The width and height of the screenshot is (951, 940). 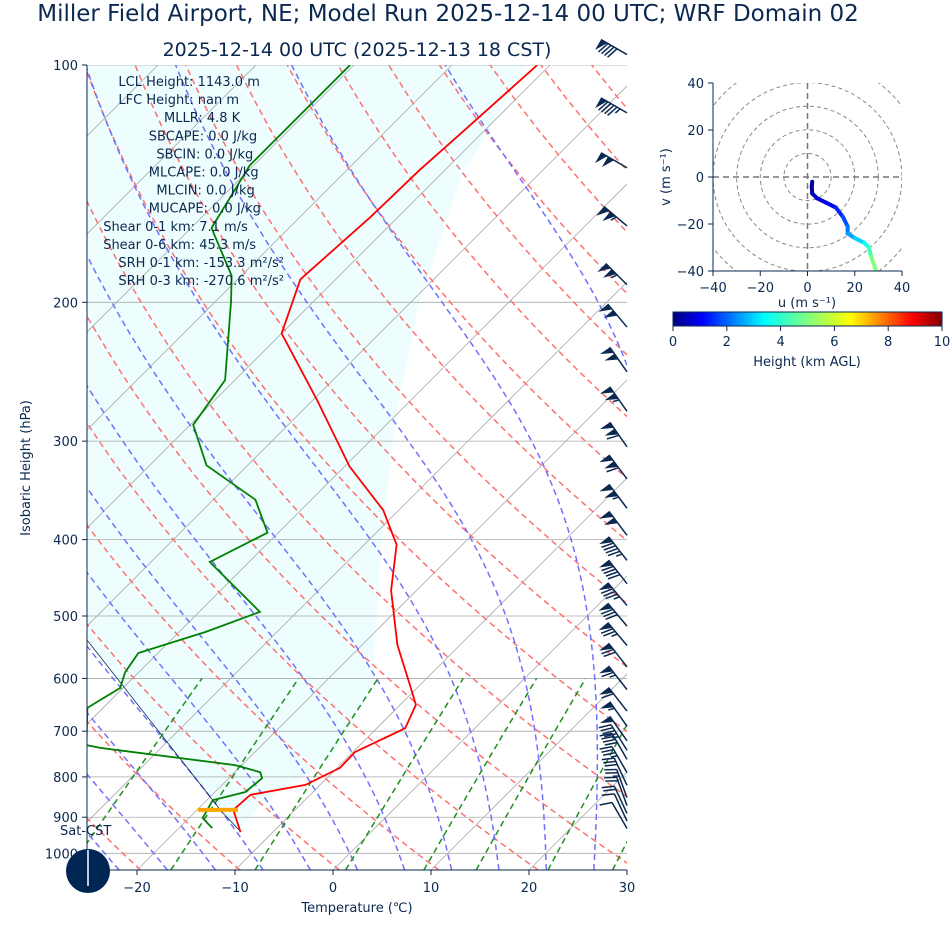 I want to click on colorbar-tick-label: 8, so click(x=888, y=342).